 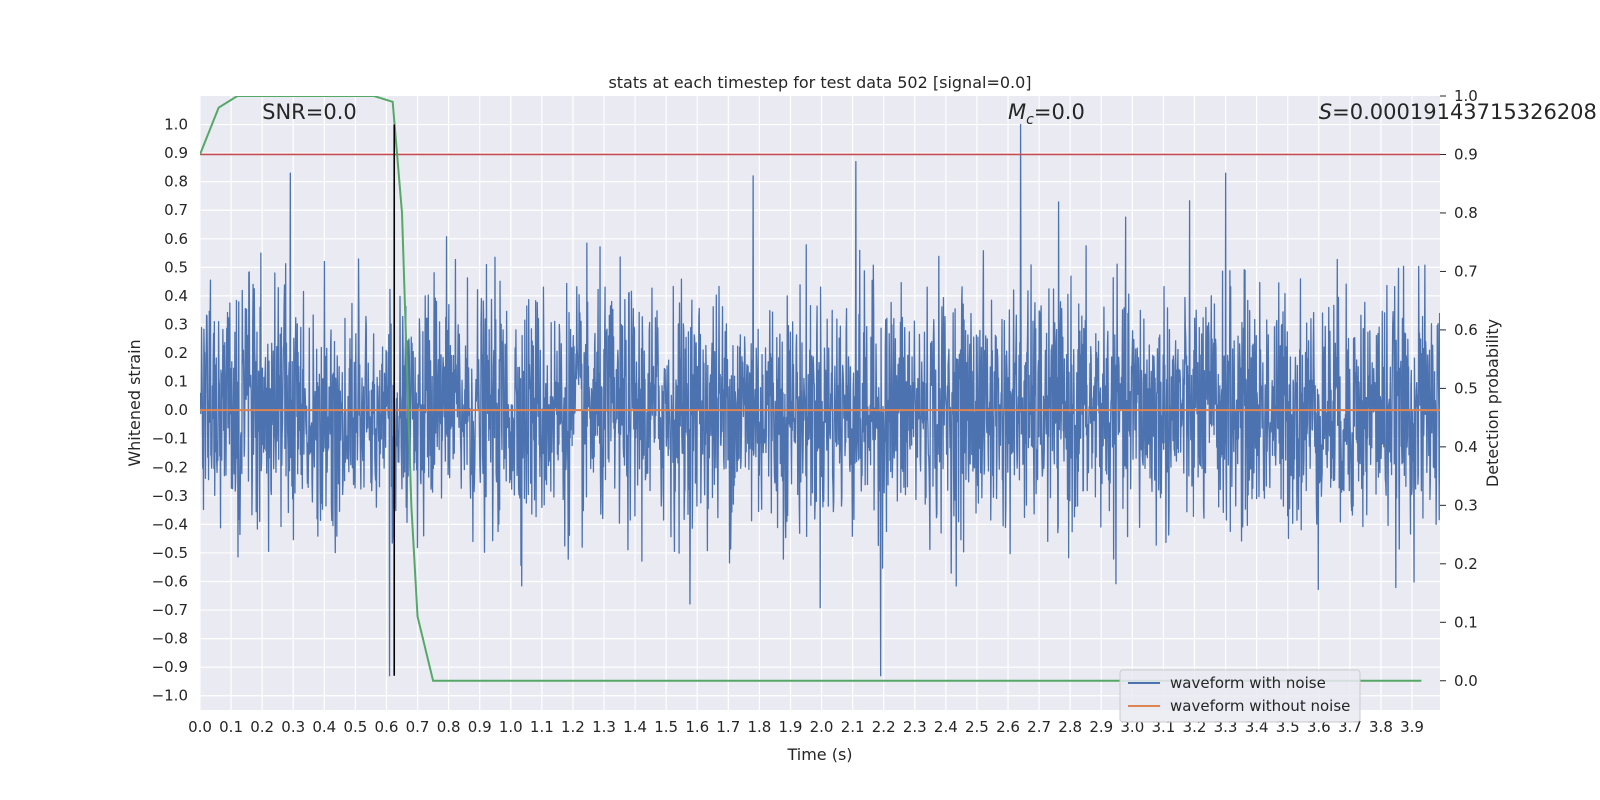 I want to click on y-tick-label: −0.3, so click(x=170, y=496).